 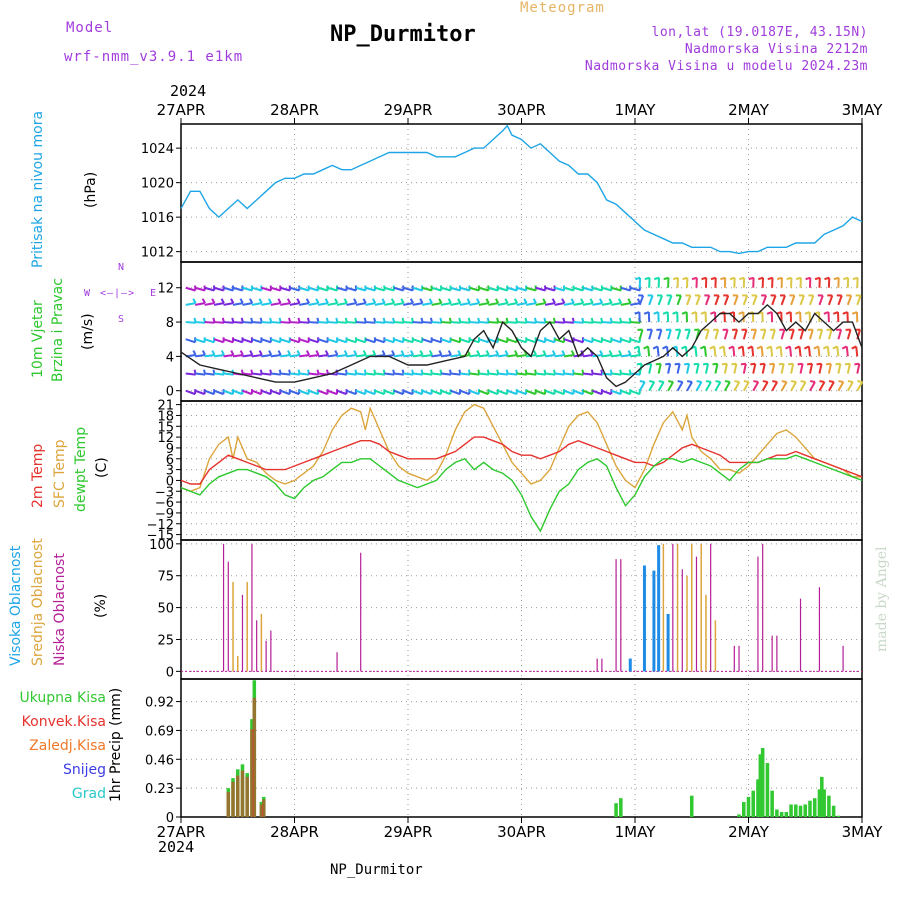 What do you see at coordinates (157, 184) in the screenshot?
I see `y-tick-label: 1020` at bounding box center [157, 184].